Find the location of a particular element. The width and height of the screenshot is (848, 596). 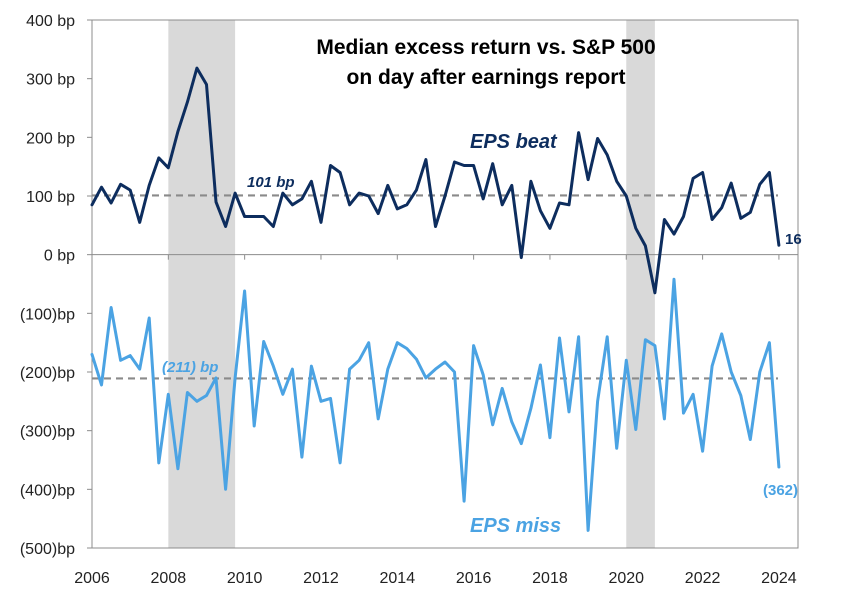

x-tick-label-7: 2020 is located at coordinates (626, 578).